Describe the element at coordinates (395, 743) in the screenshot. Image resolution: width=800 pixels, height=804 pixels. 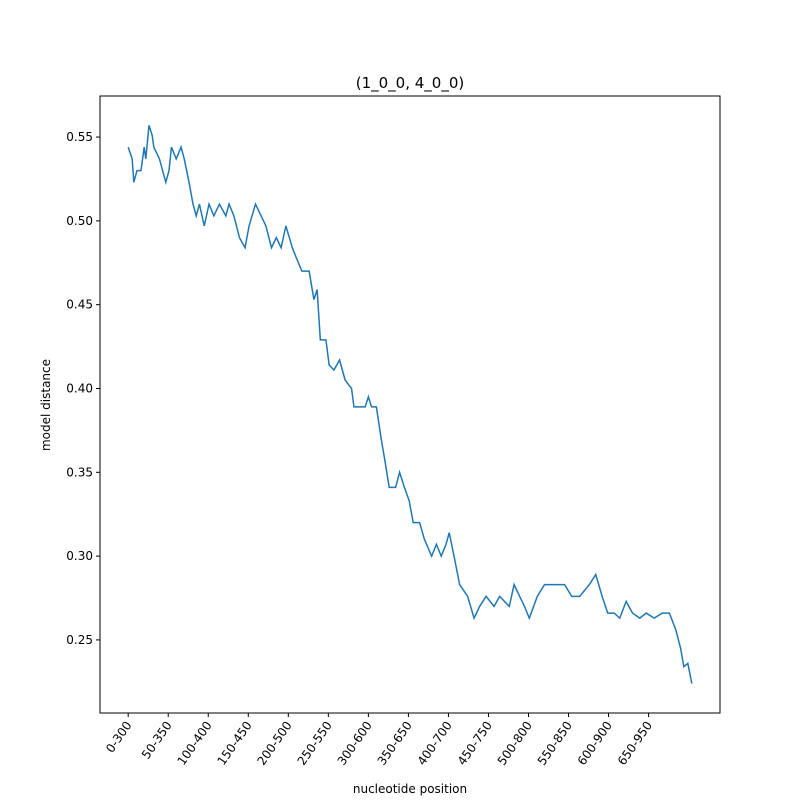
I see `x-tick-label: 350-650` at that location.